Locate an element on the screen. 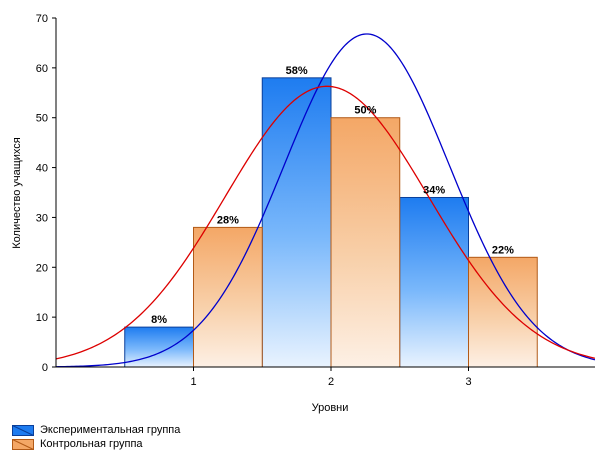 The image size is (595, 452). y-axis-label: Количество учащихся is located at coordinates (17, 193).